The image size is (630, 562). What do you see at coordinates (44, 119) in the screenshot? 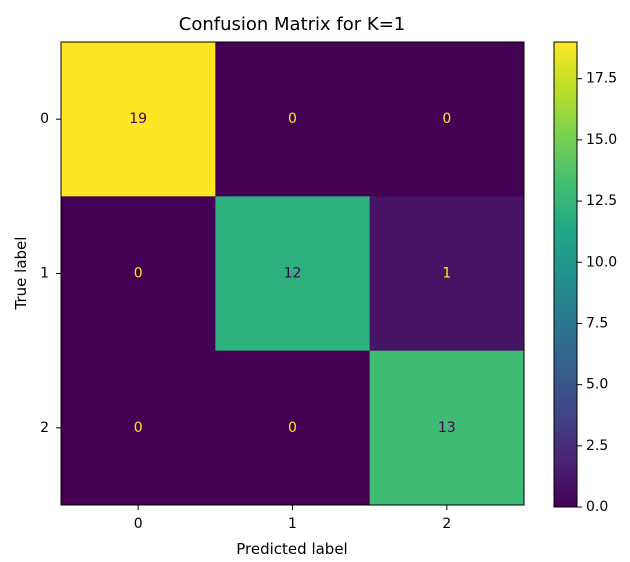
I see `y-tick-label: 0` at bounding box center [44, 119].